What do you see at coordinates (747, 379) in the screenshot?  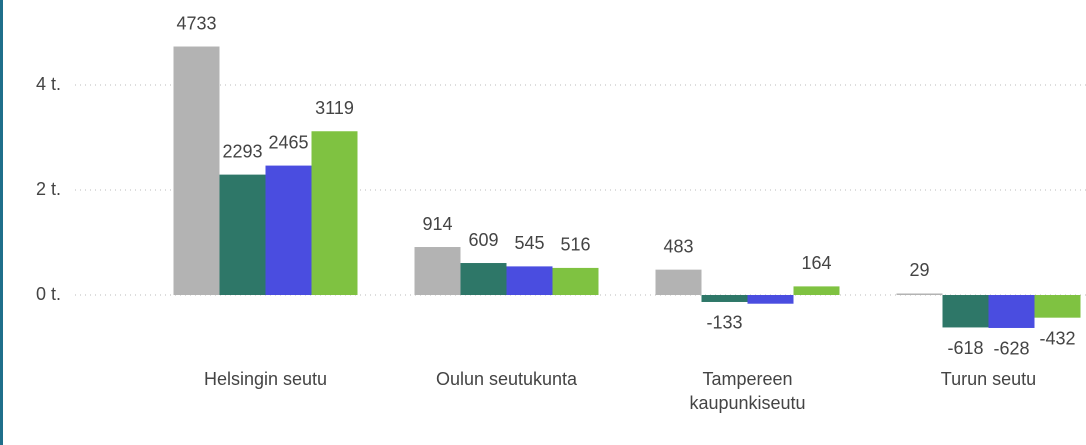 I see `x-tick-label-line: Tampereen` at bounding box center [747, 379].